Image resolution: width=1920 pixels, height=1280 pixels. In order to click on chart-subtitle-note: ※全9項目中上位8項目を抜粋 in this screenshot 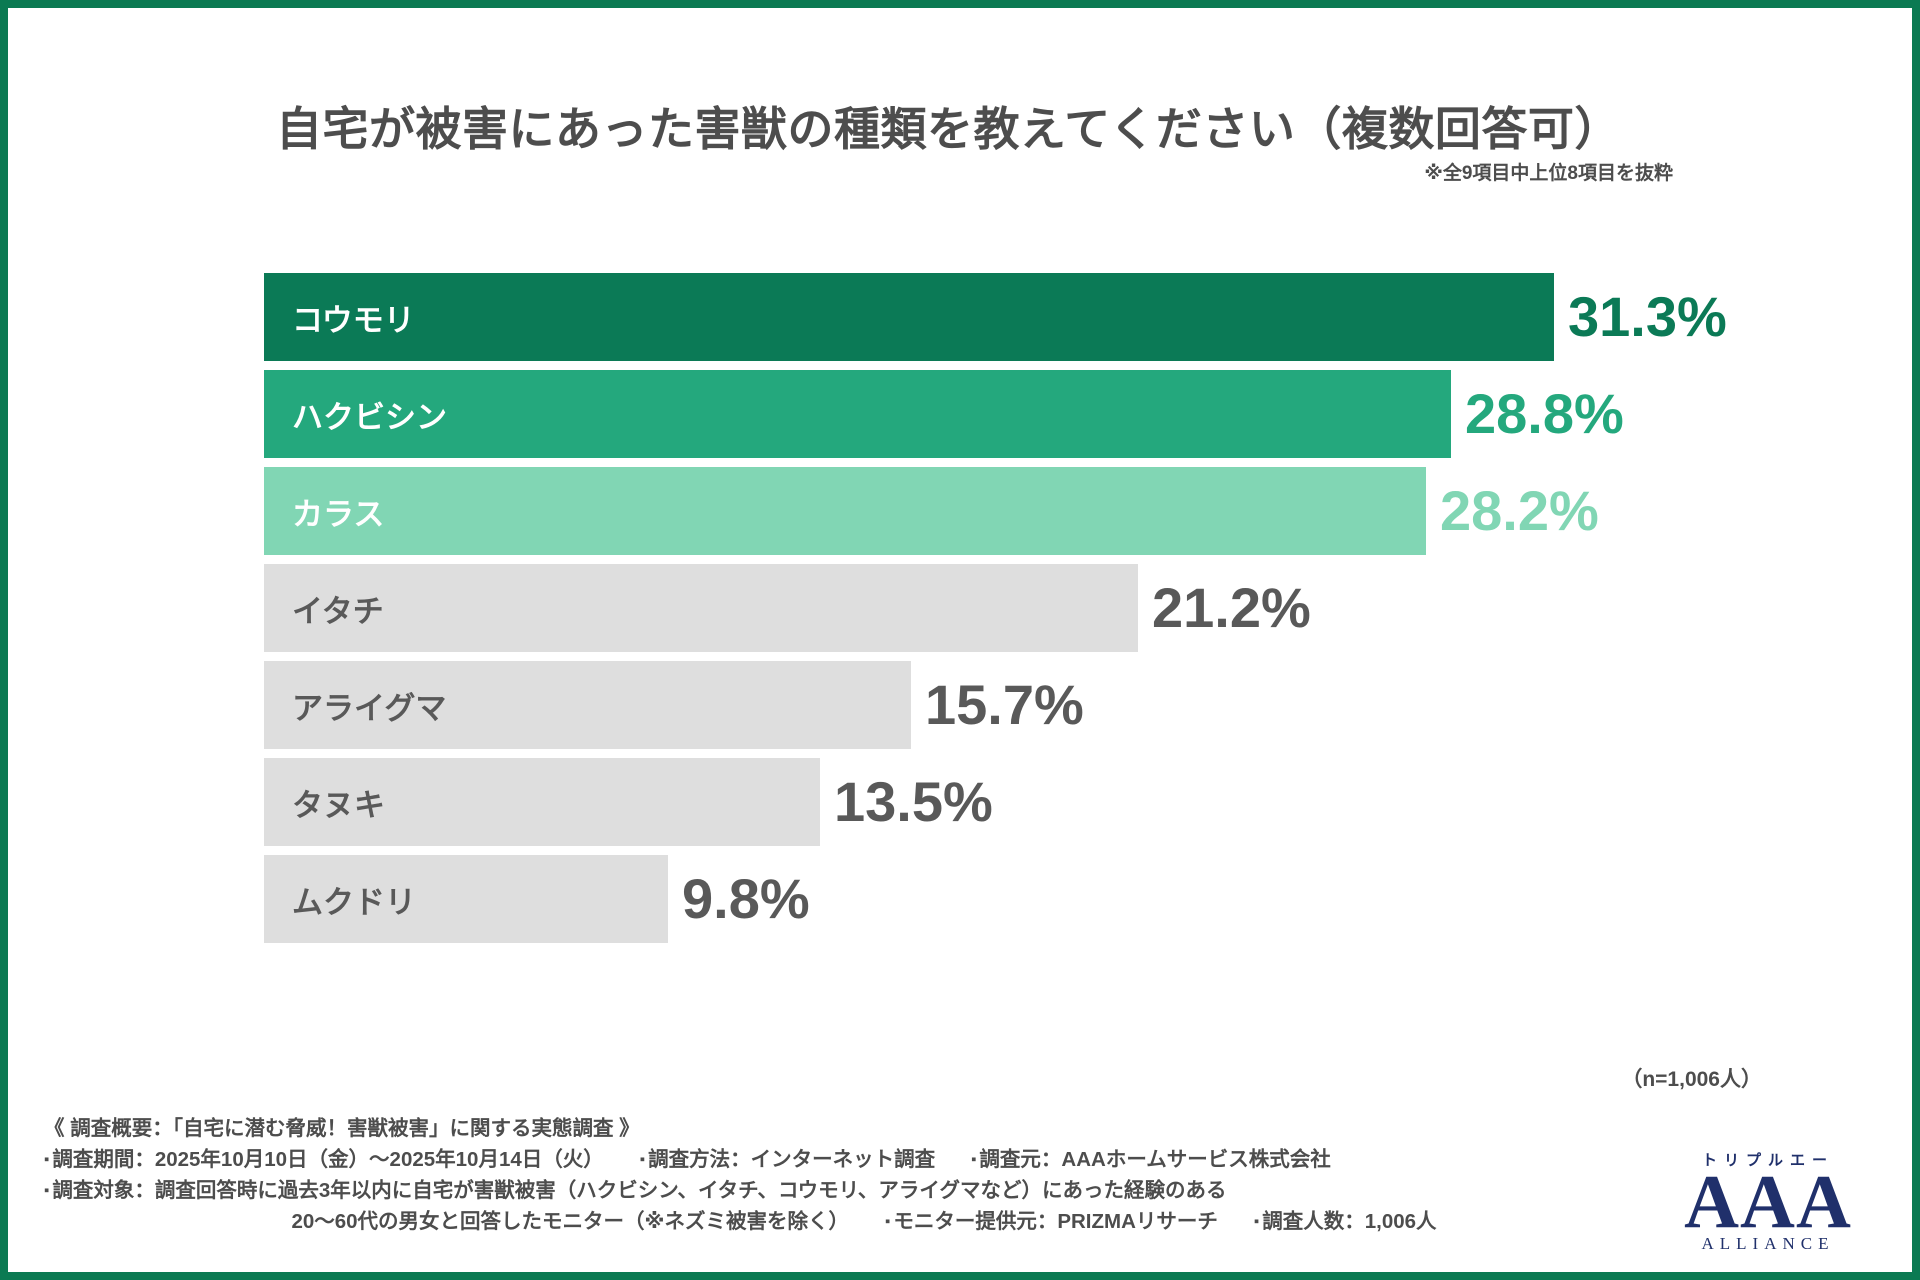, I will do `click(1548, 173)`.